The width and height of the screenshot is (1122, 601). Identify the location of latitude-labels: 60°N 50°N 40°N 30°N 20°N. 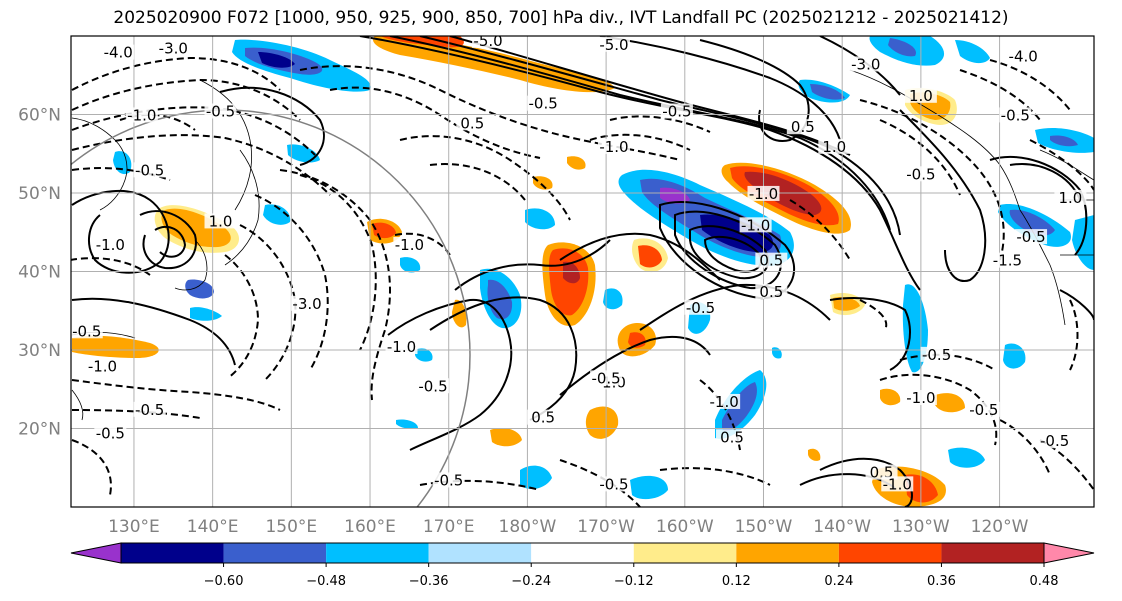
(39, 273).